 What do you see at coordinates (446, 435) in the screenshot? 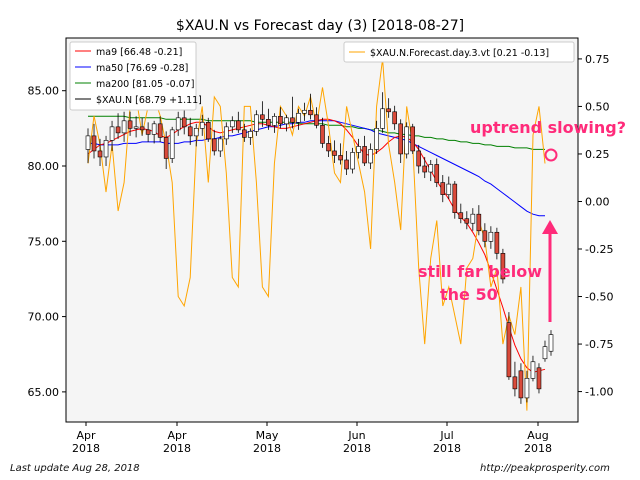
I see `x-tick-label: Jul` at bounding box center [446, 435].